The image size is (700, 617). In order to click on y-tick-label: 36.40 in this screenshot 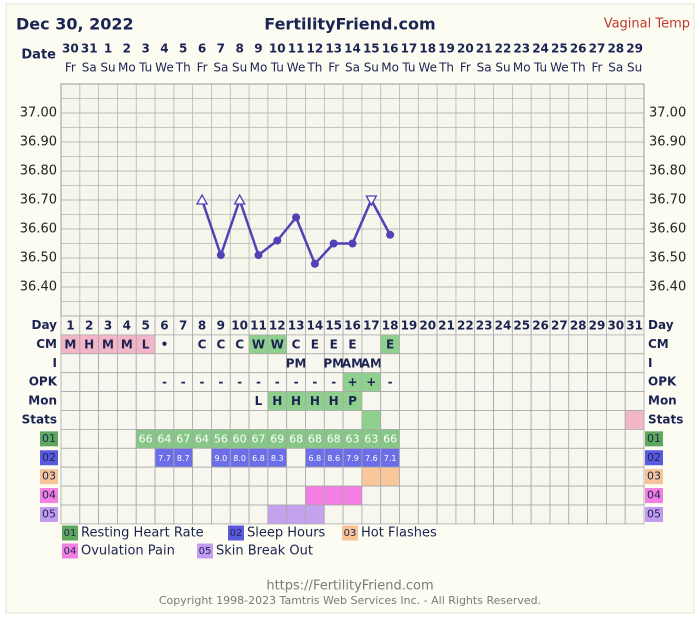, I will do `click(38, 287)`.